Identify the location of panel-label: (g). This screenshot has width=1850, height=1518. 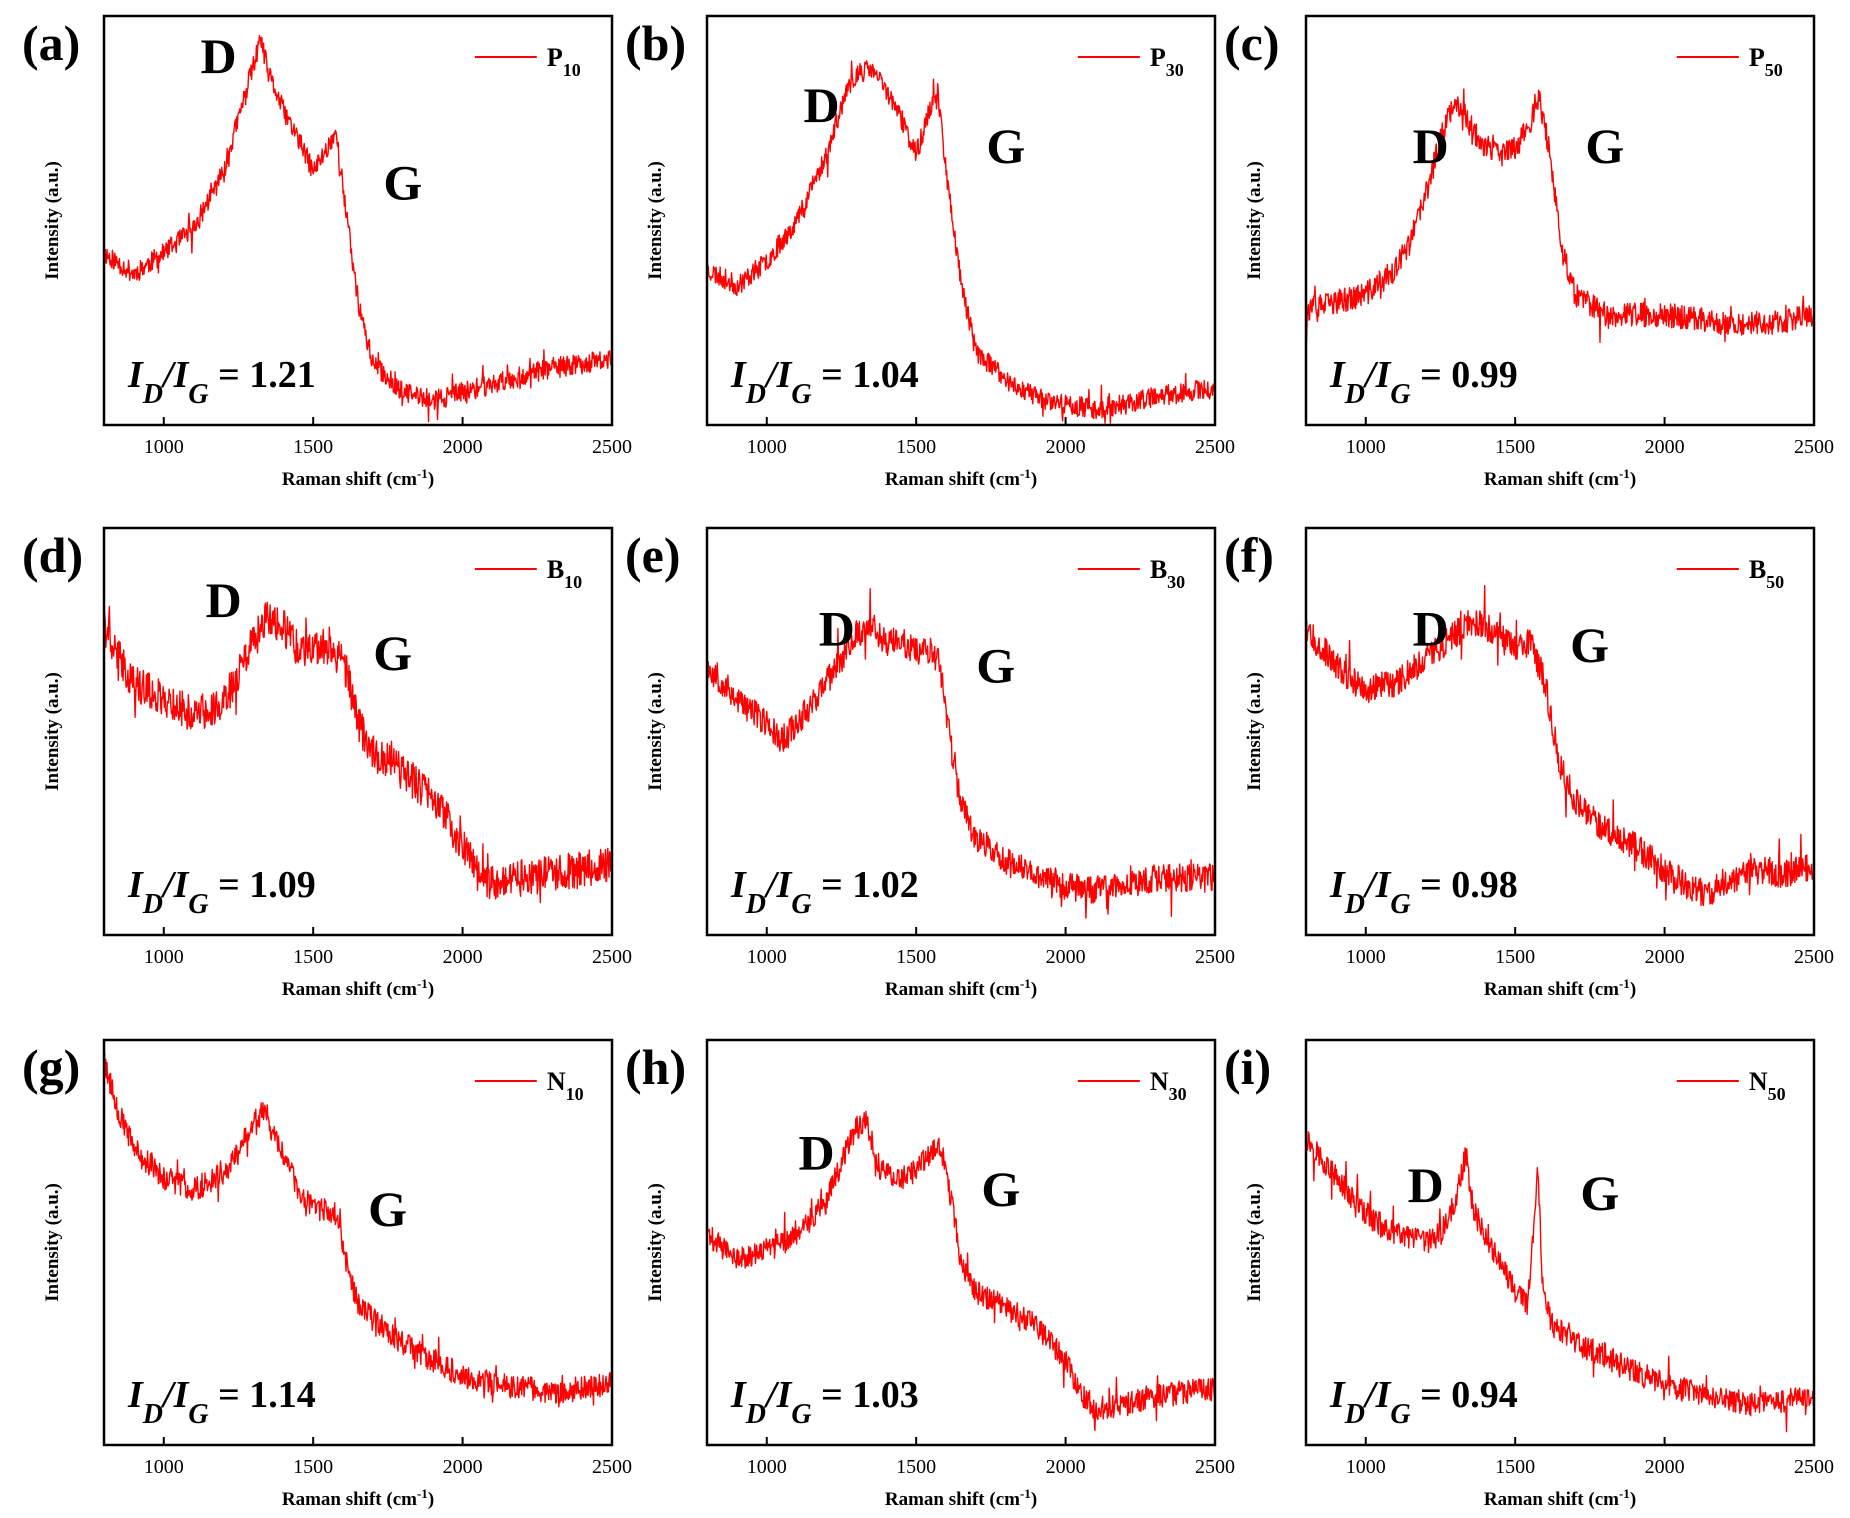
(51, 1067).